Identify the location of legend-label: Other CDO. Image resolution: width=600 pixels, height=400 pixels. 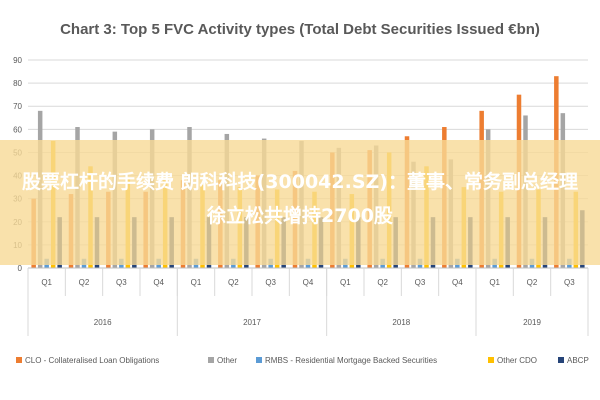
(517, 360).